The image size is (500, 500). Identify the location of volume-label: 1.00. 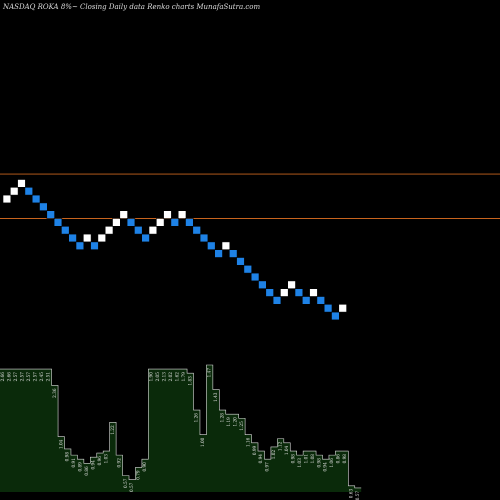
(202, 442).